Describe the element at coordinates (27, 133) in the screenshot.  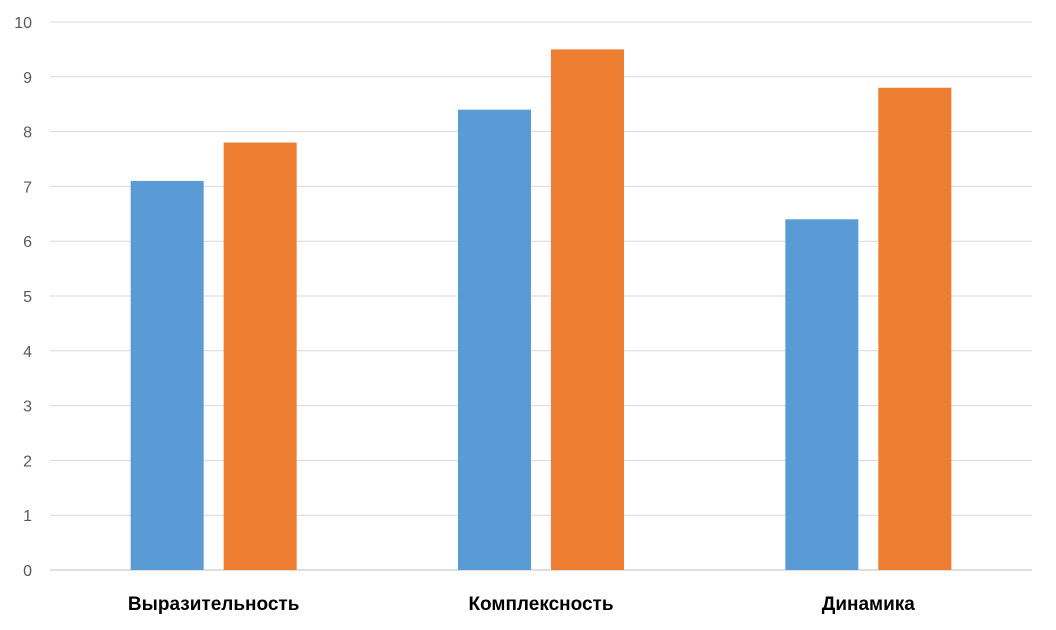
I see `y-tick-label: 8` at that location.